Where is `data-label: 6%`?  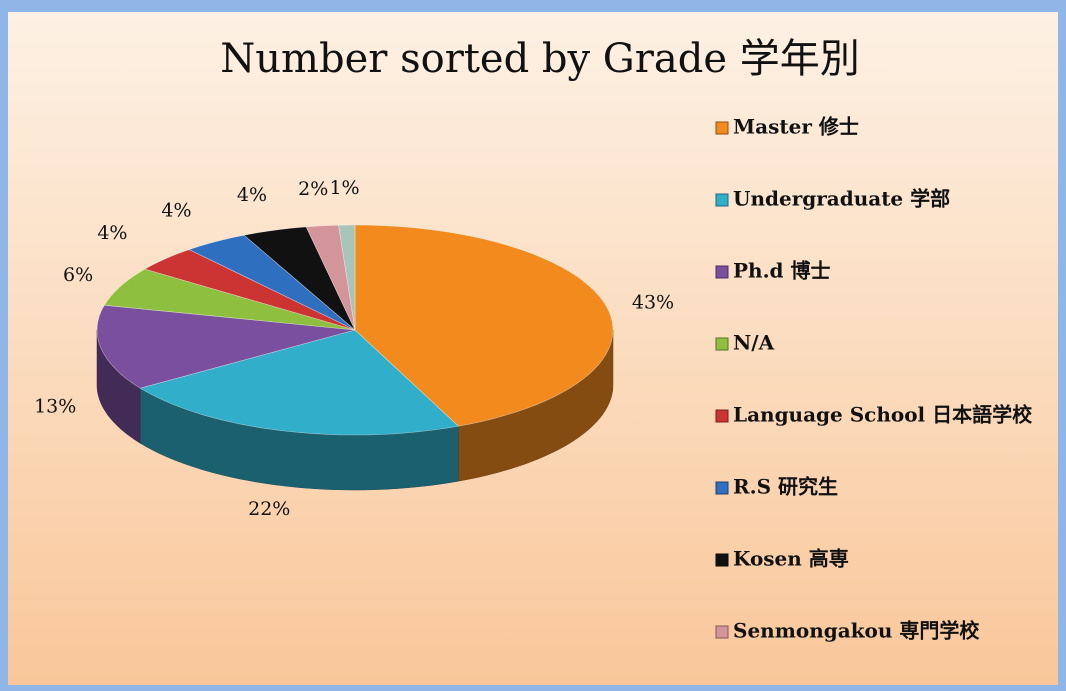 data-label: 6% is located at coordinates (78, 275).